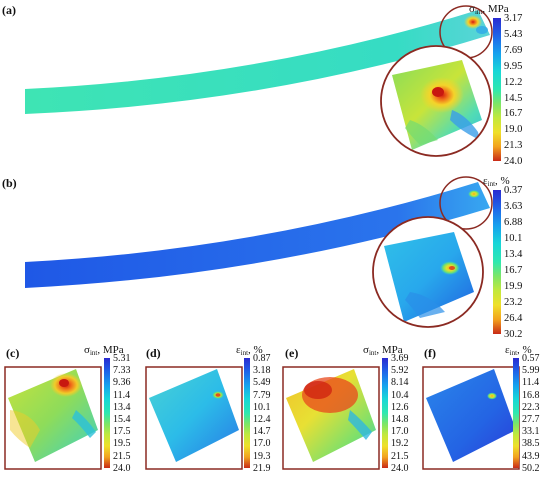 This screenshot has height=481, width=550. What do you see at coordinates (497, 262) in the screenshot?
I see `colorbar-b` at bounding box center [497, 262].